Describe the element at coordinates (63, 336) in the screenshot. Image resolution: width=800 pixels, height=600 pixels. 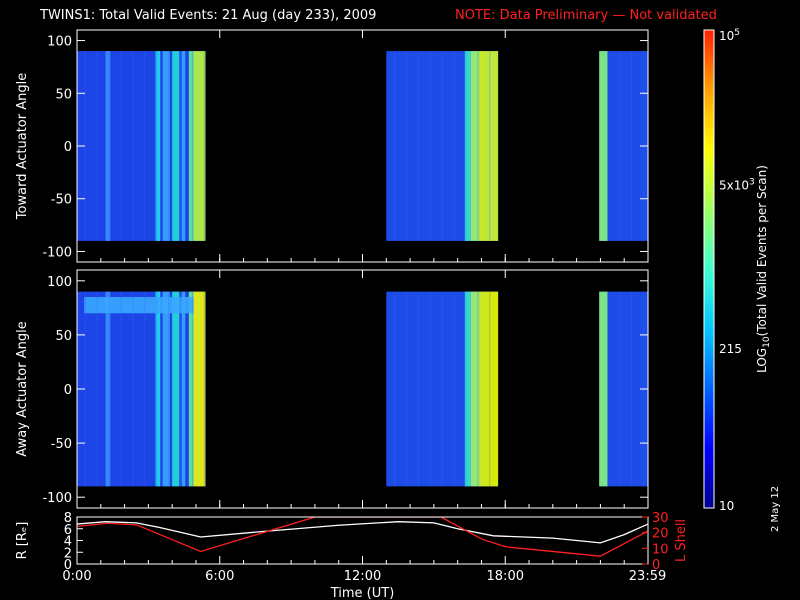
I see `away-ytick-label: 50` at that location.